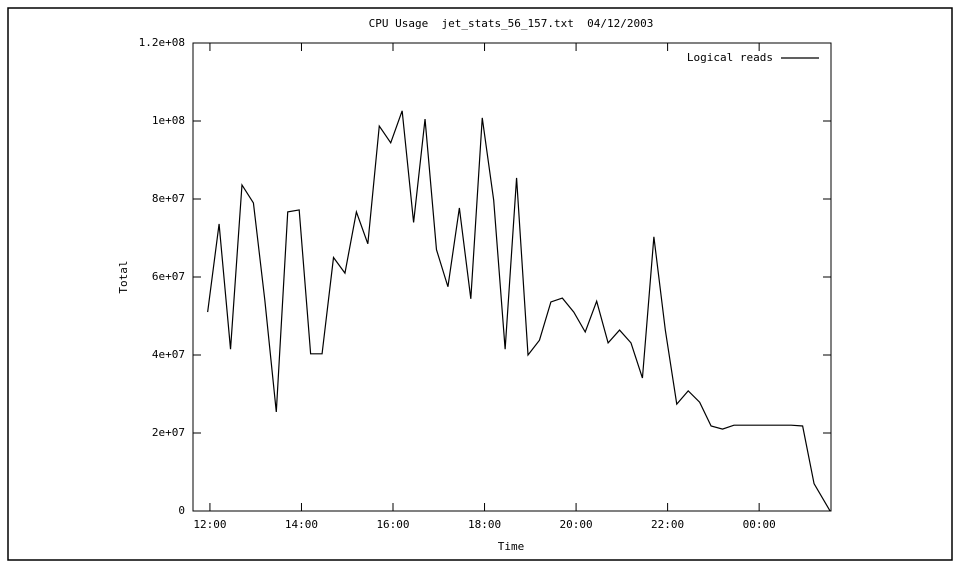 Image resolution: width=962 pixels, height=573 pixels. Describe the element at coordinates (123, 276) in the screenshot. I see `y-axis-label: Total` at that location.